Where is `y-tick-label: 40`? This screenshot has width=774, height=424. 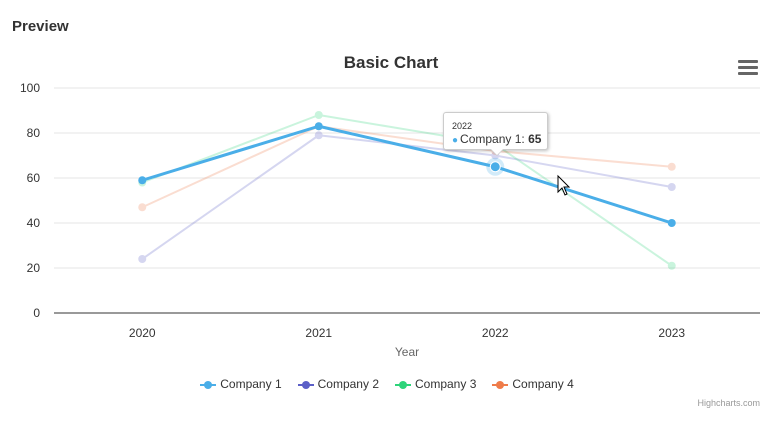 y-tick-label: 40 is located at coordinates (34, 223).